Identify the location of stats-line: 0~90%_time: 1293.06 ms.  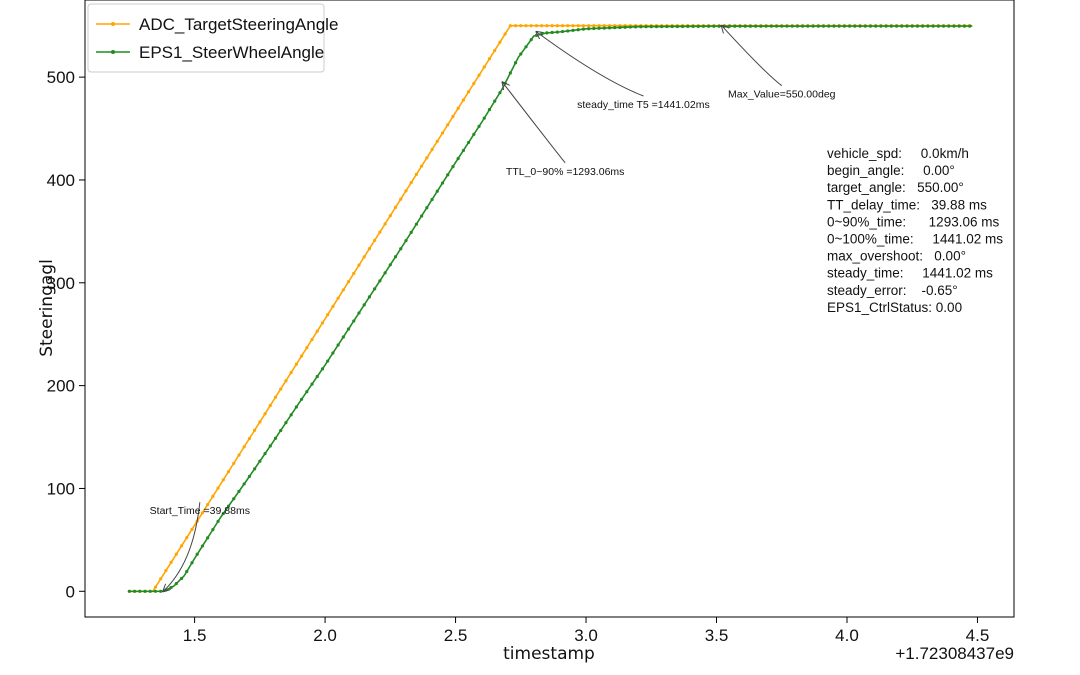
(913, 221).